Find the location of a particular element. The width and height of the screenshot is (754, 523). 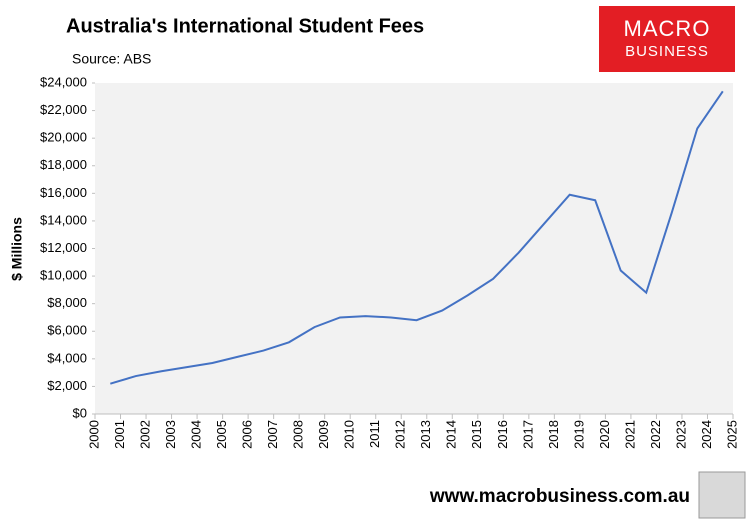

x-tick-label: 2003 is located at coordinates (170, 434).